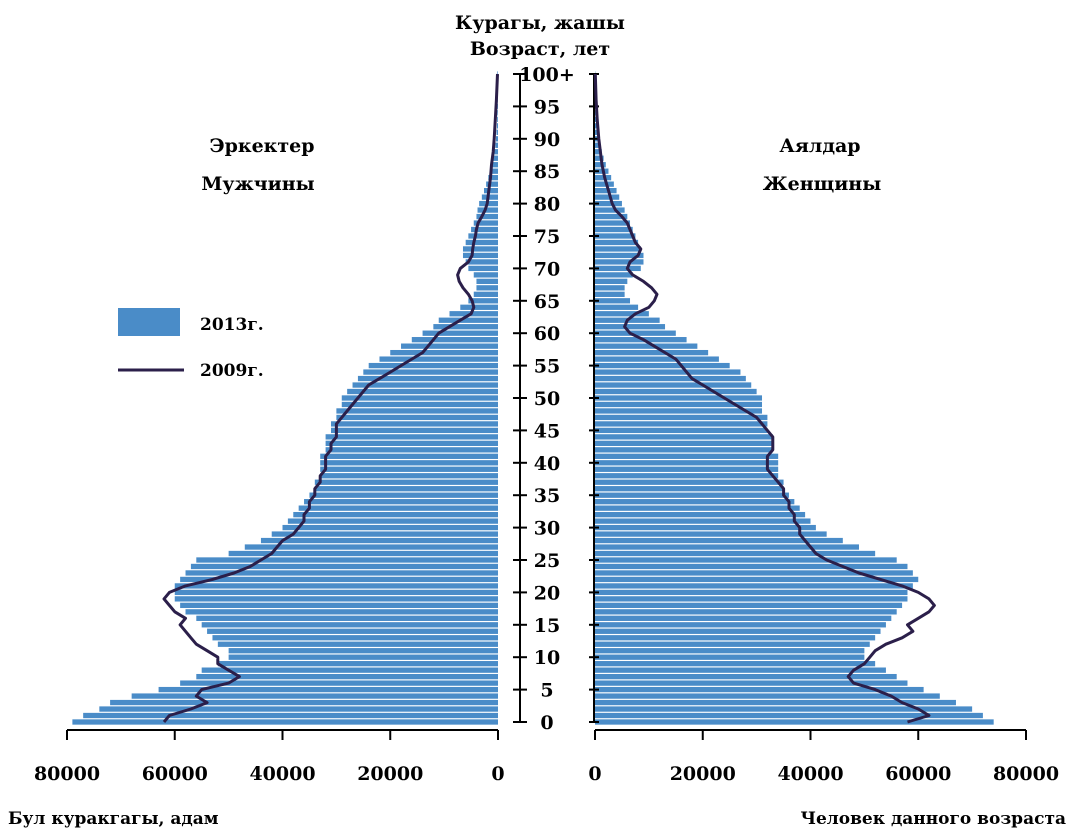 The width and height of the screenshot is (1071, 832). I want to click on left-x-tick-label: 0, so click(497, 774).